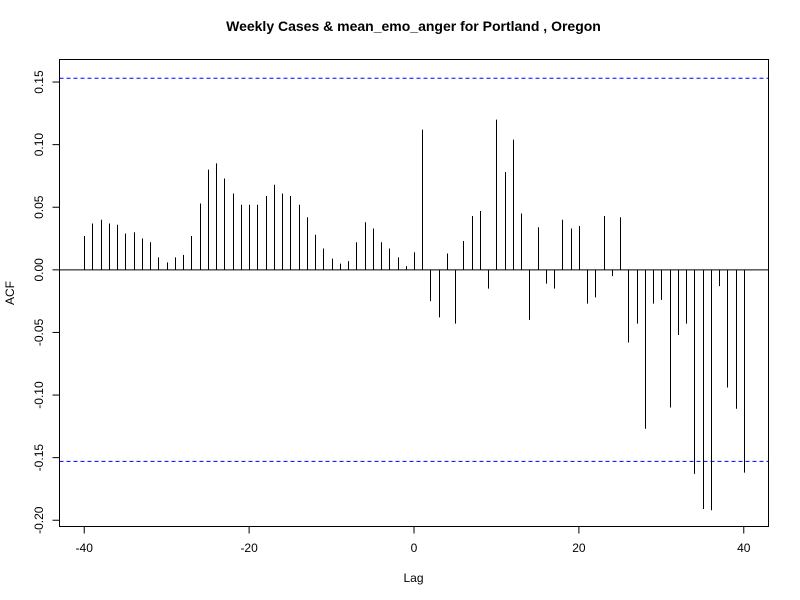 The height and width of the screenshot is (600, 800). Describe the element at coordinates (414, 548) in the screenshot. I see `x-tick-label: 0` at that location.